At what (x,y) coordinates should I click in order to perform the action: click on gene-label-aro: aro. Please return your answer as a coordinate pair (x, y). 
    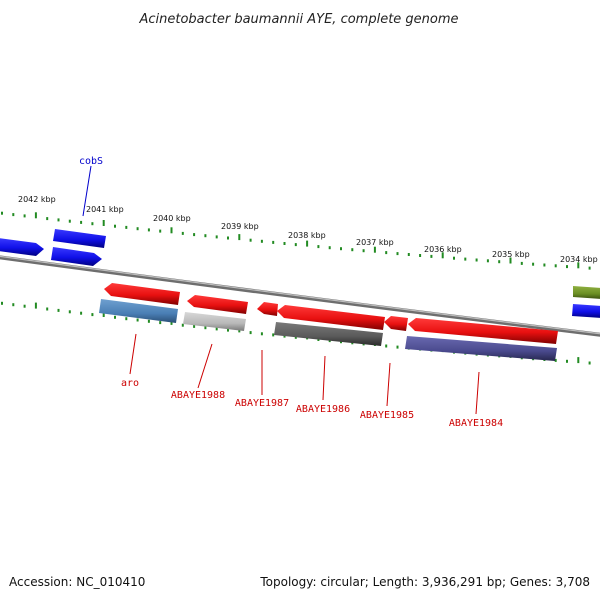
    Looking at the image, I should click on (130, 383).